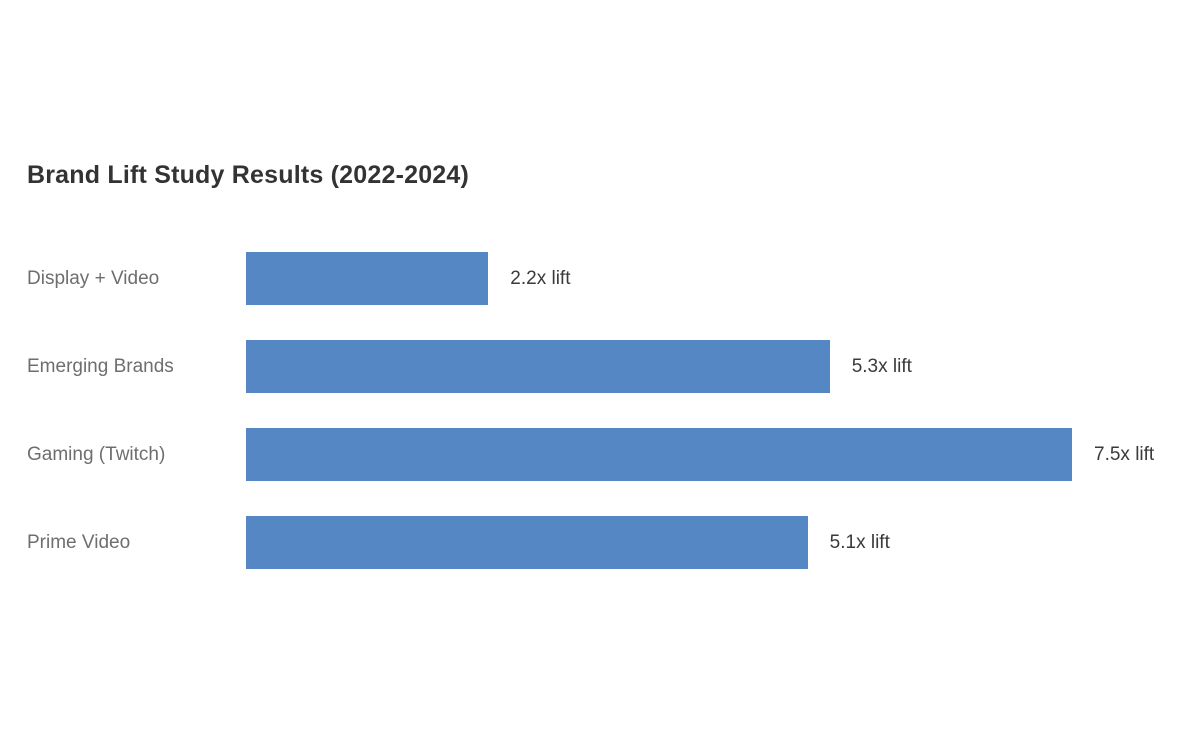 This screenshot has width=1200, height=750. I want to click on value-label: 5.3x lift, so click(881, 366).